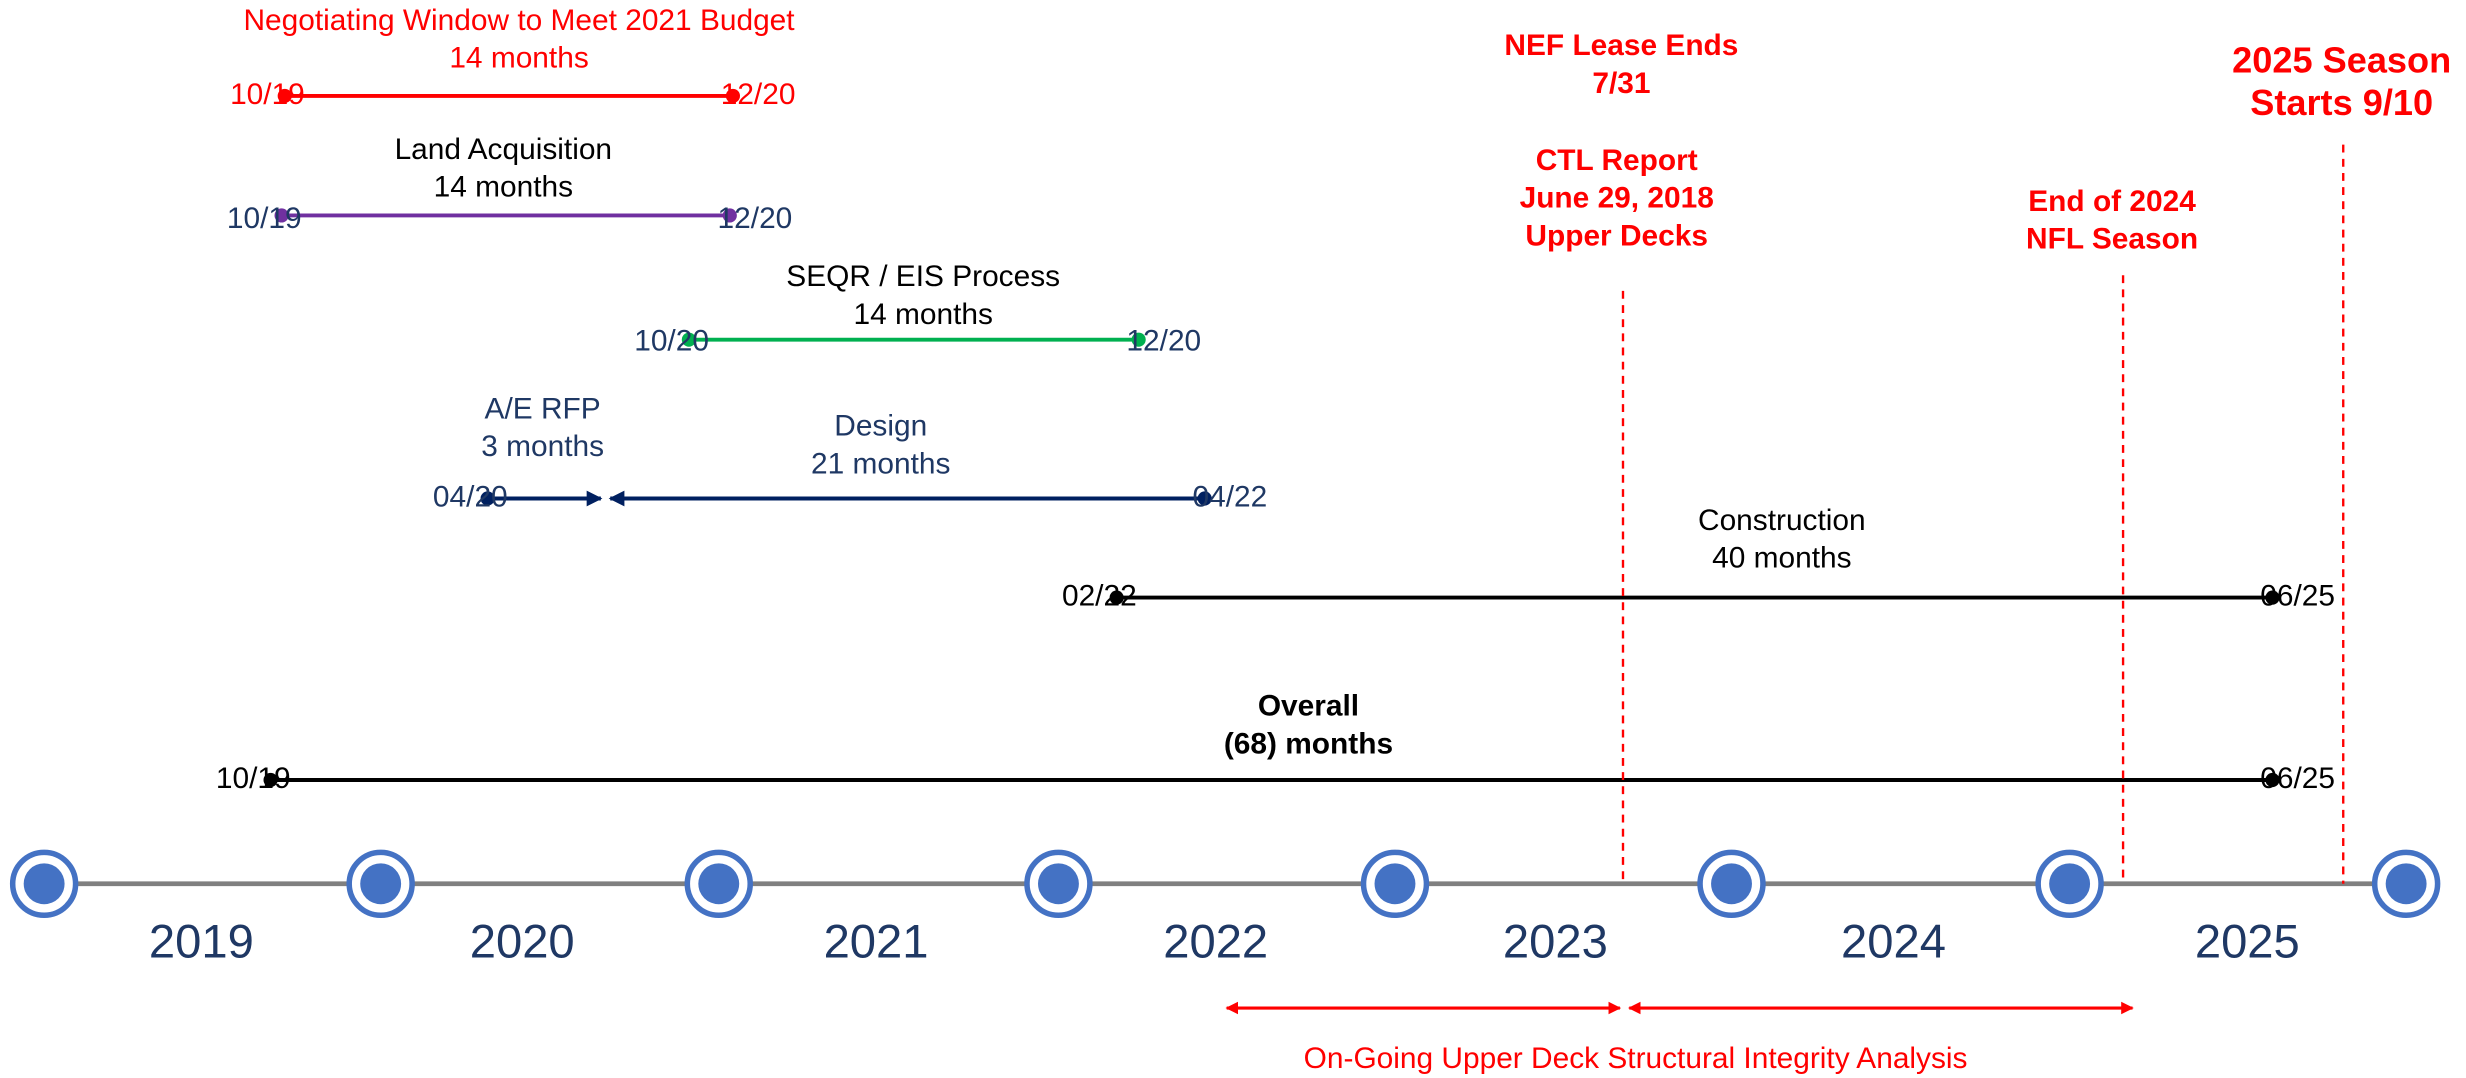 The height and width of the screenshot is (1078, 2466). I want to click on bar-label: Negotiating Window to Meet 2021 Budget, so click(520, 20).